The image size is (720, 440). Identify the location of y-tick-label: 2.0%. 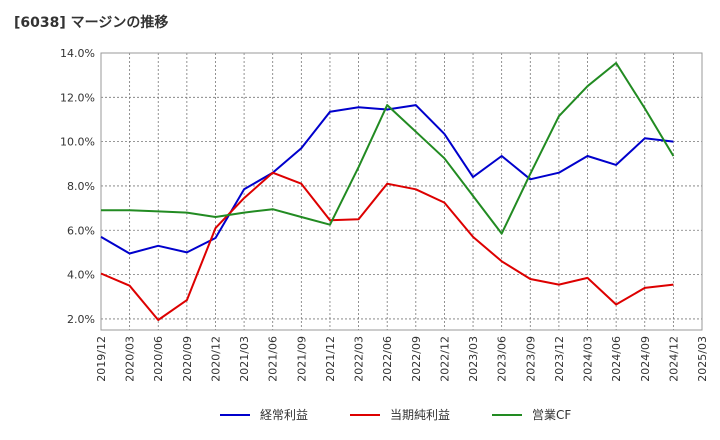
(81, 319).